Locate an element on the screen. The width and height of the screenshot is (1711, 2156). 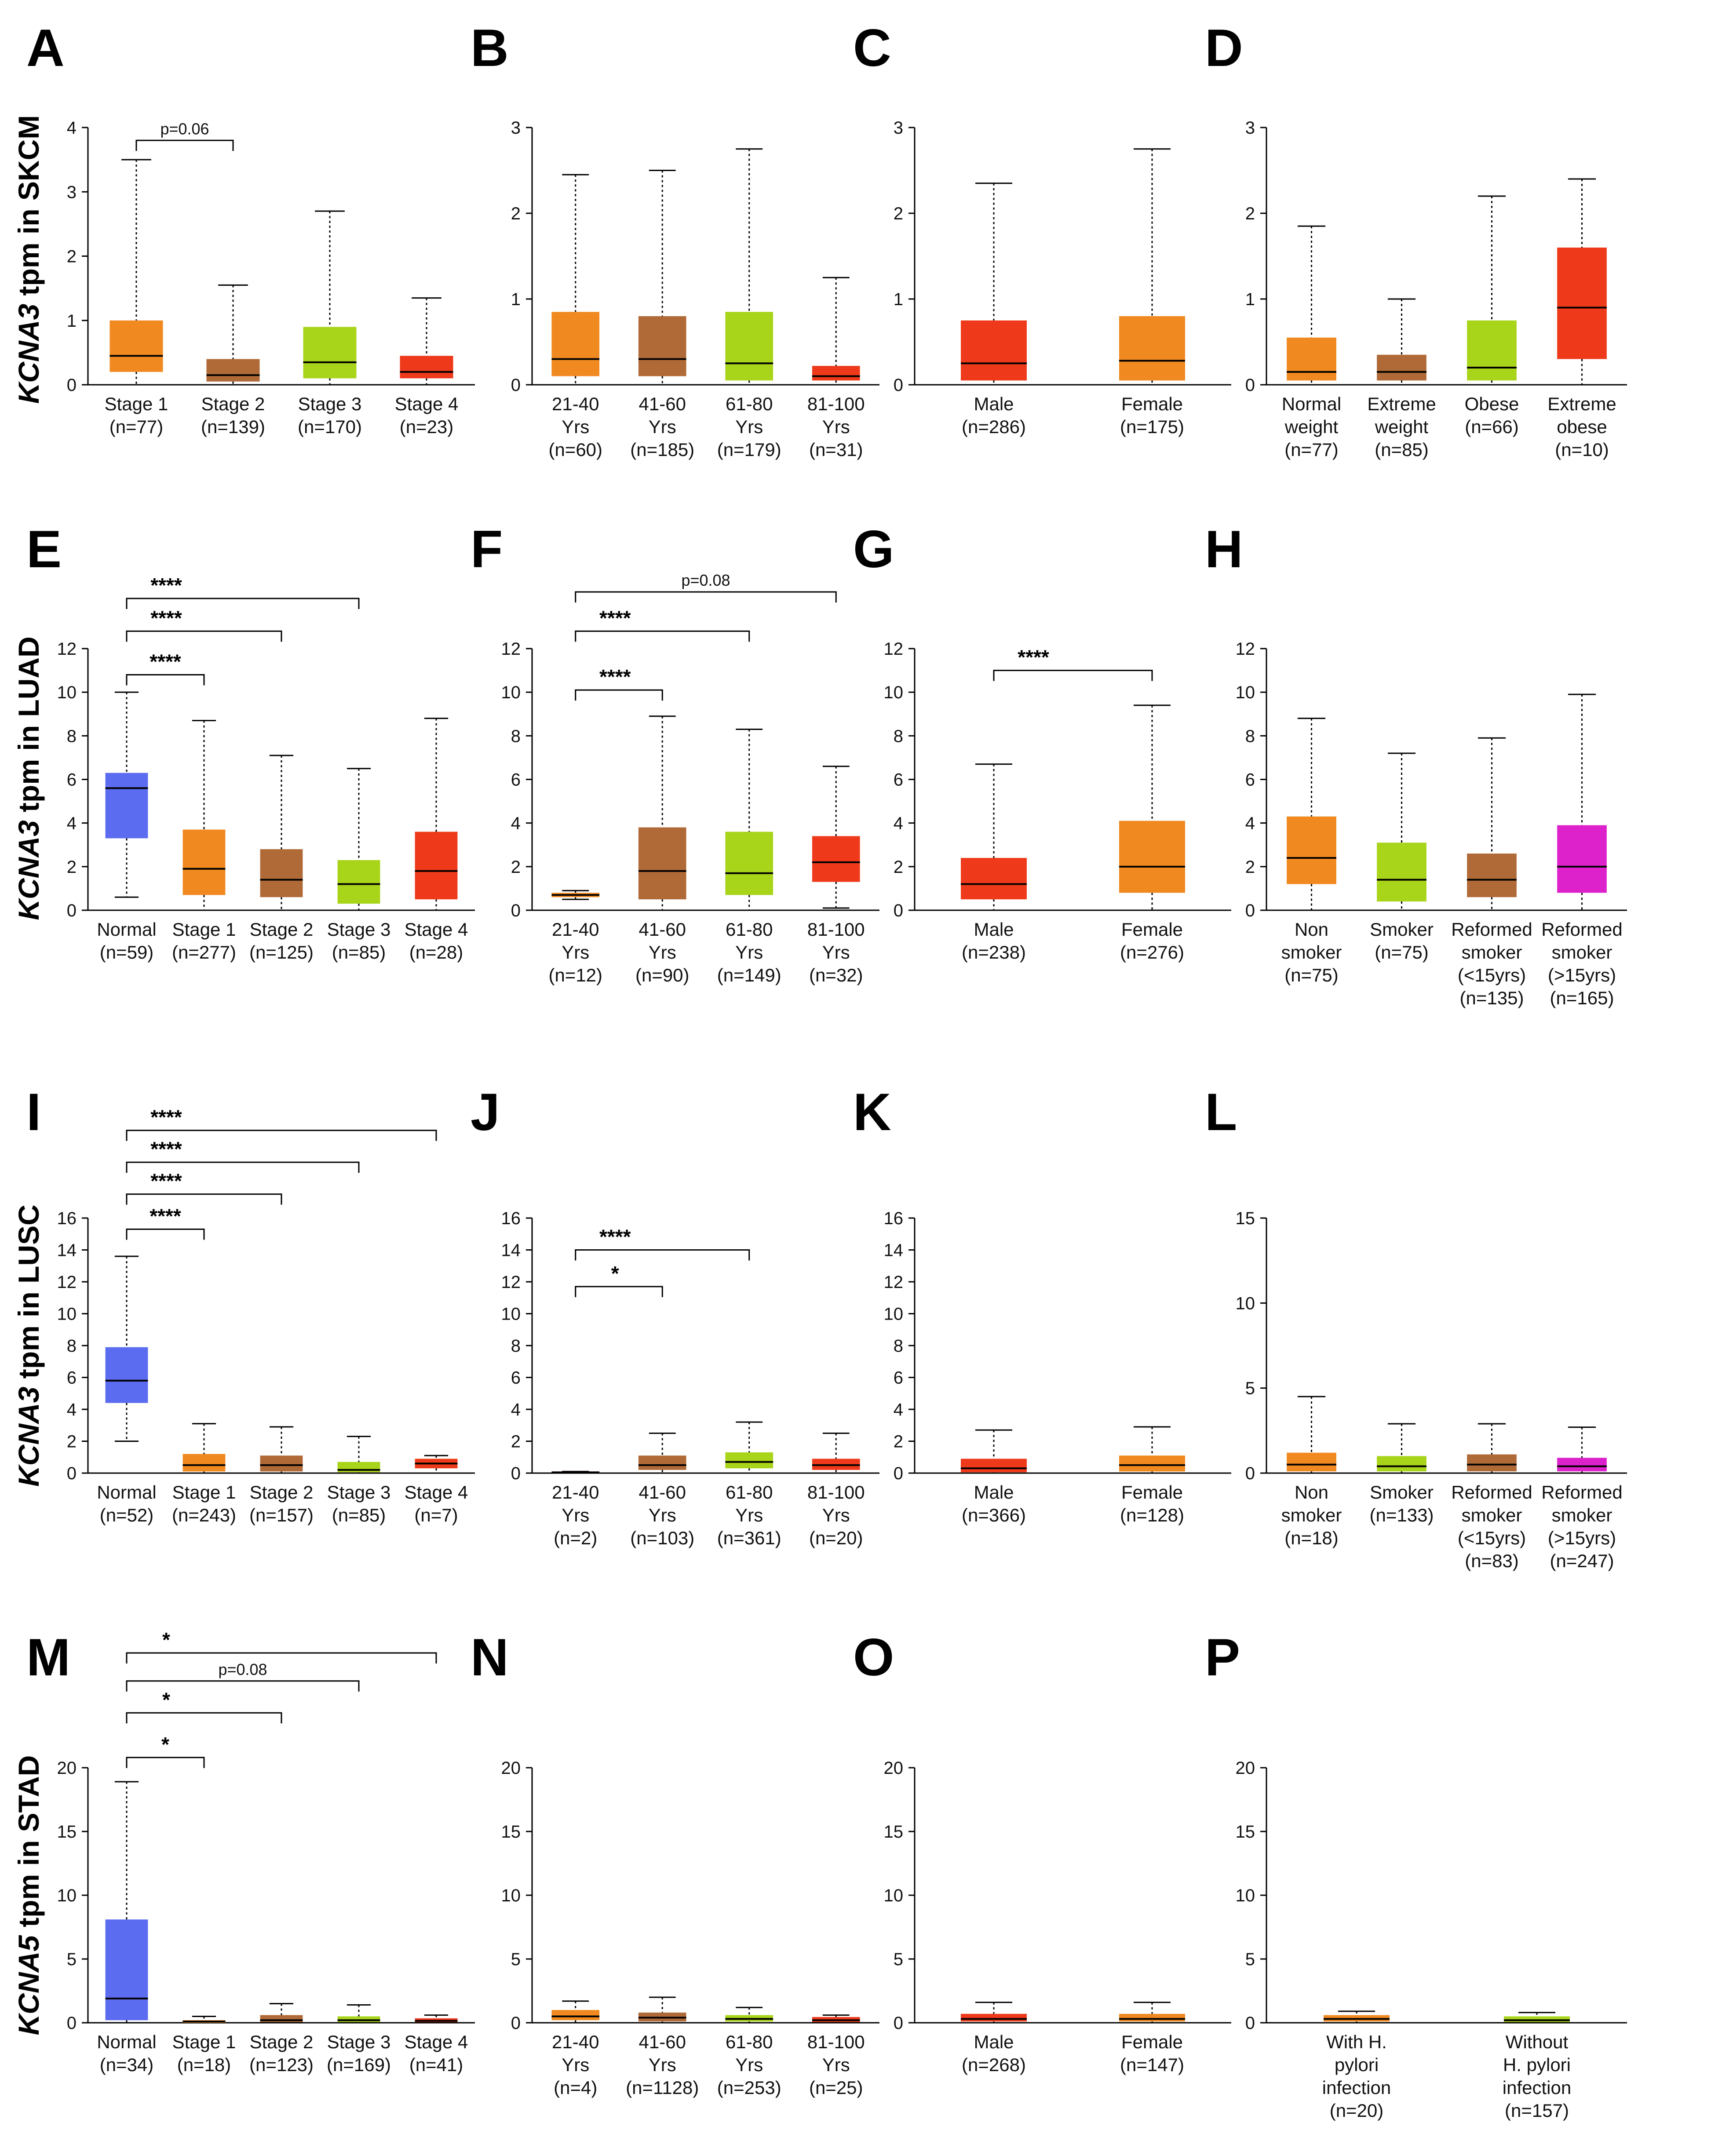
y-tick-label: 1 is located at coordinates (516, 299).